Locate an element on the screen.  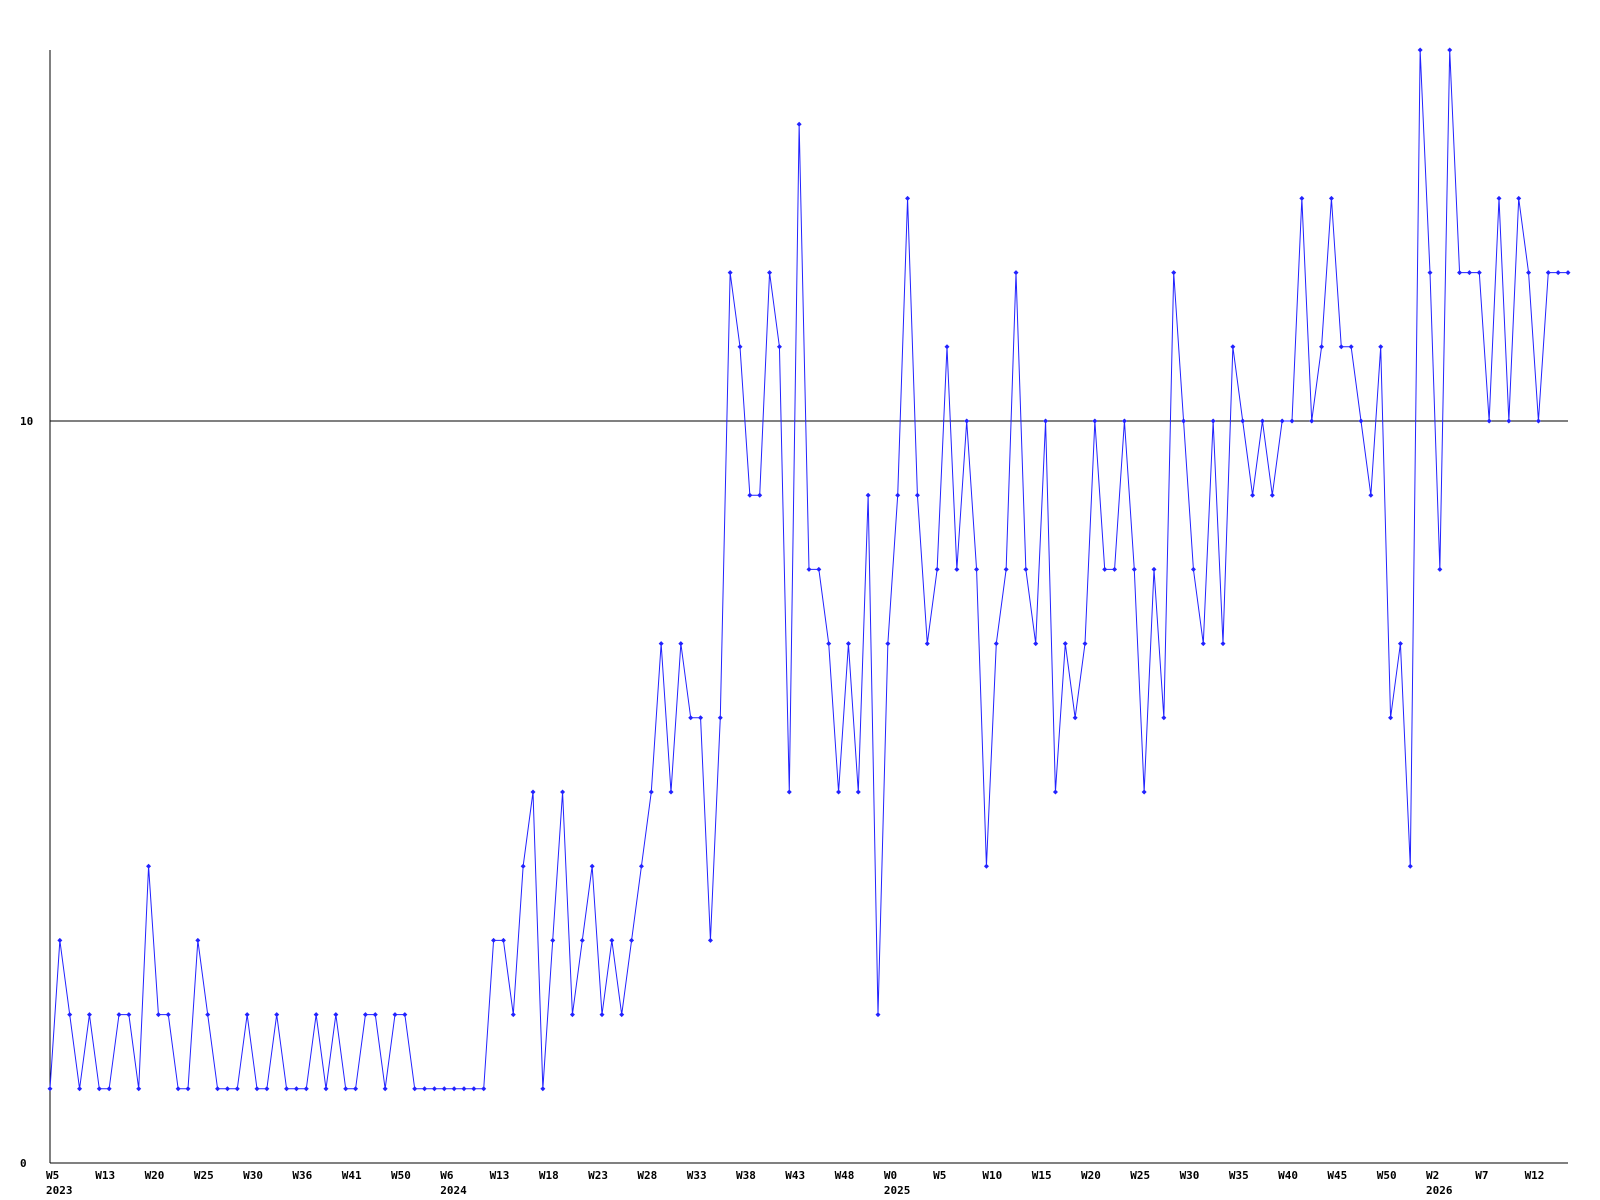
x-tick-label: W15 is located at coordinates (1042, 1175).